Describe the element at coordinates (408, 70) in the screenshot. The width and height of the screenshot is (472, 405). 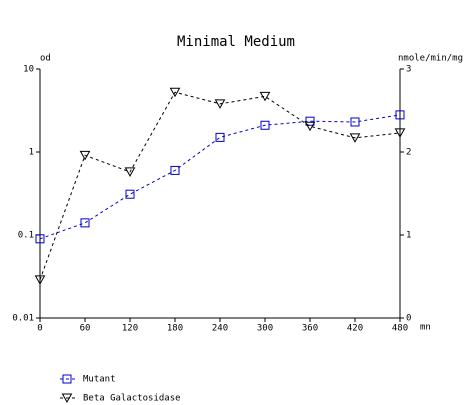
I see `y2-tick-label: 3` at that location.